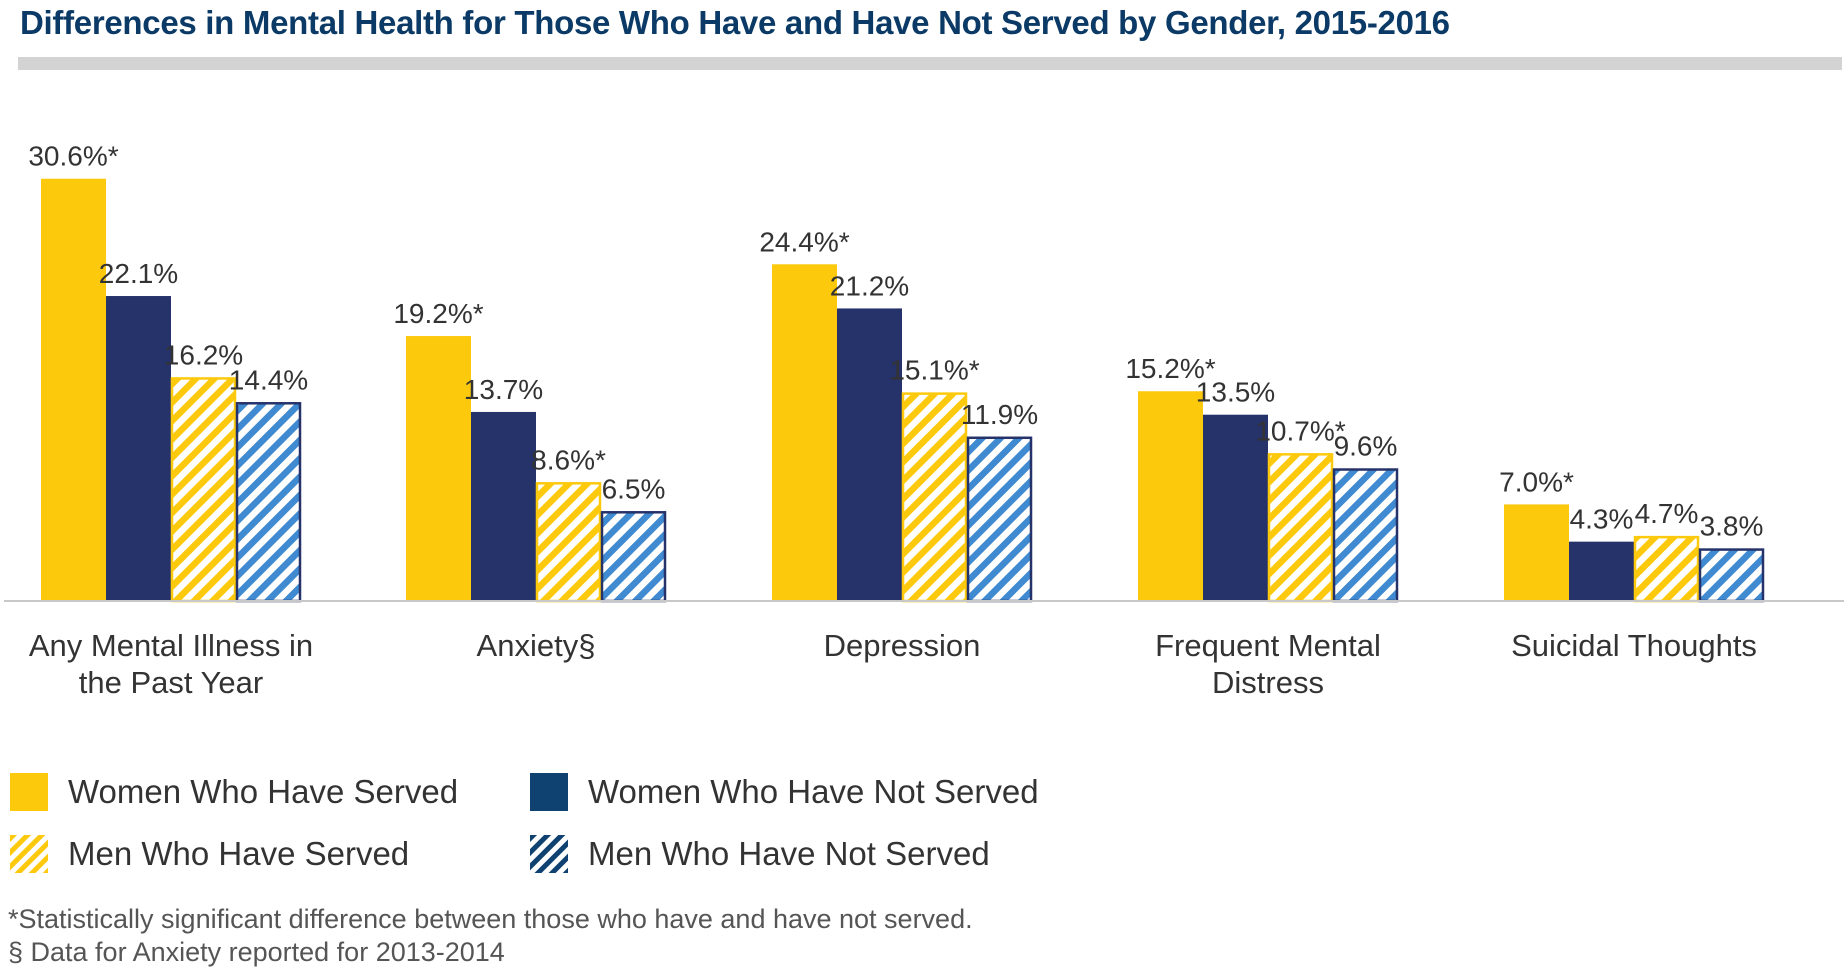 Image resolution: width=1844 pixels, height=971 pixels. What do you see at coordinates (902, 645) in the screenshot?
I see `category-label-2: Depression` at bounding box center [902, 645].